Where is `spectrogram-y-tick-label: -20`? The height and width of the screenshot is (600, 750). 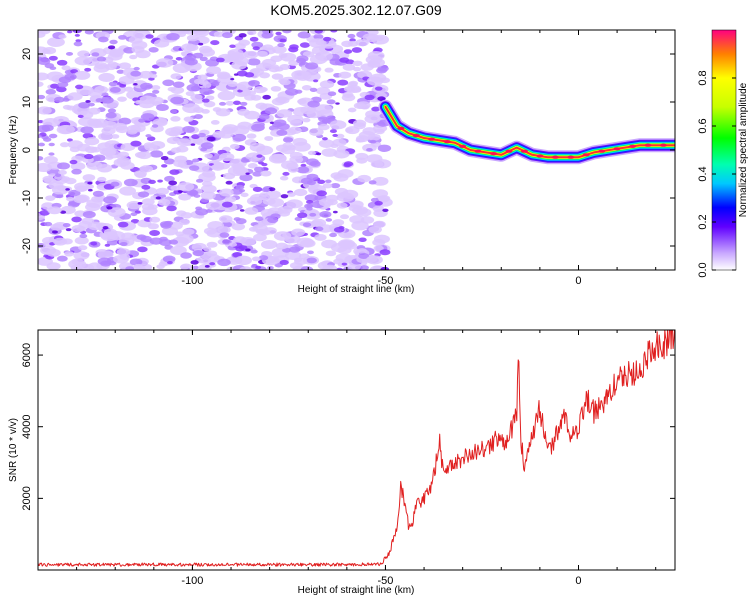
spectrogram-y-tick-label: -20 is located at coordinates (27, 246).